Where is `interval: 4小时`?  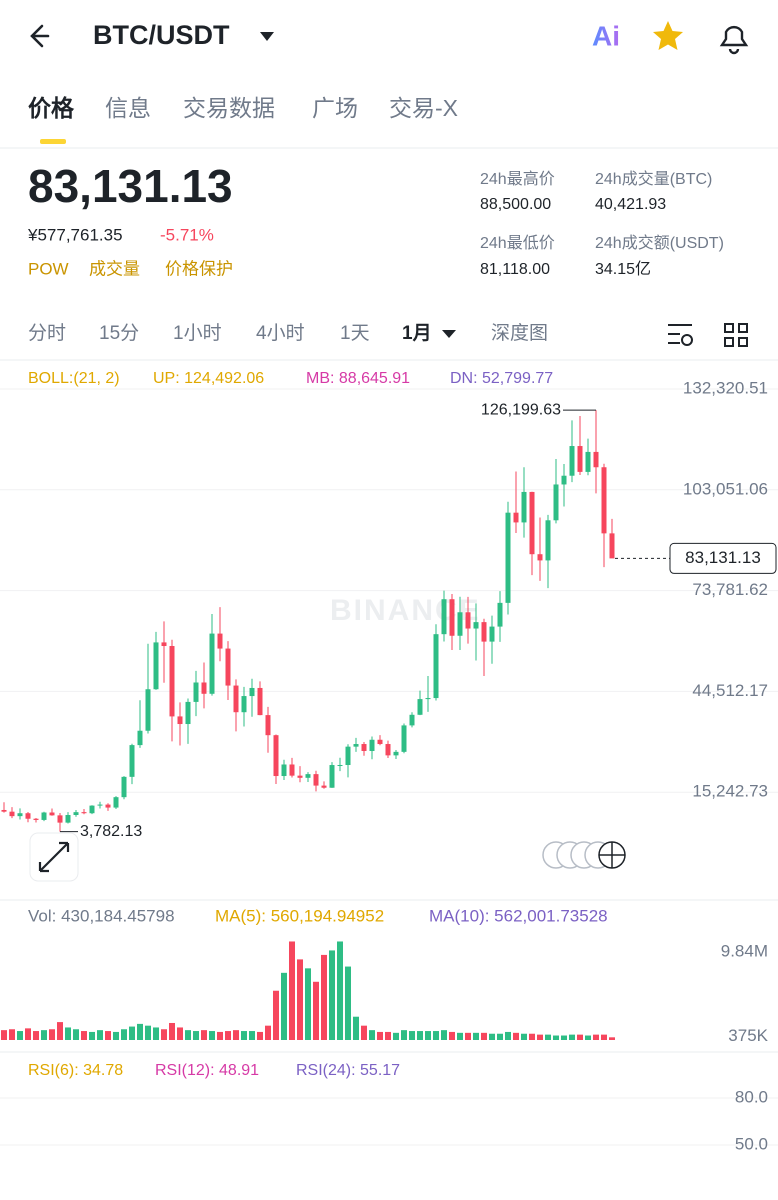
interval: 4小时 is located at coordinates (280, 333).